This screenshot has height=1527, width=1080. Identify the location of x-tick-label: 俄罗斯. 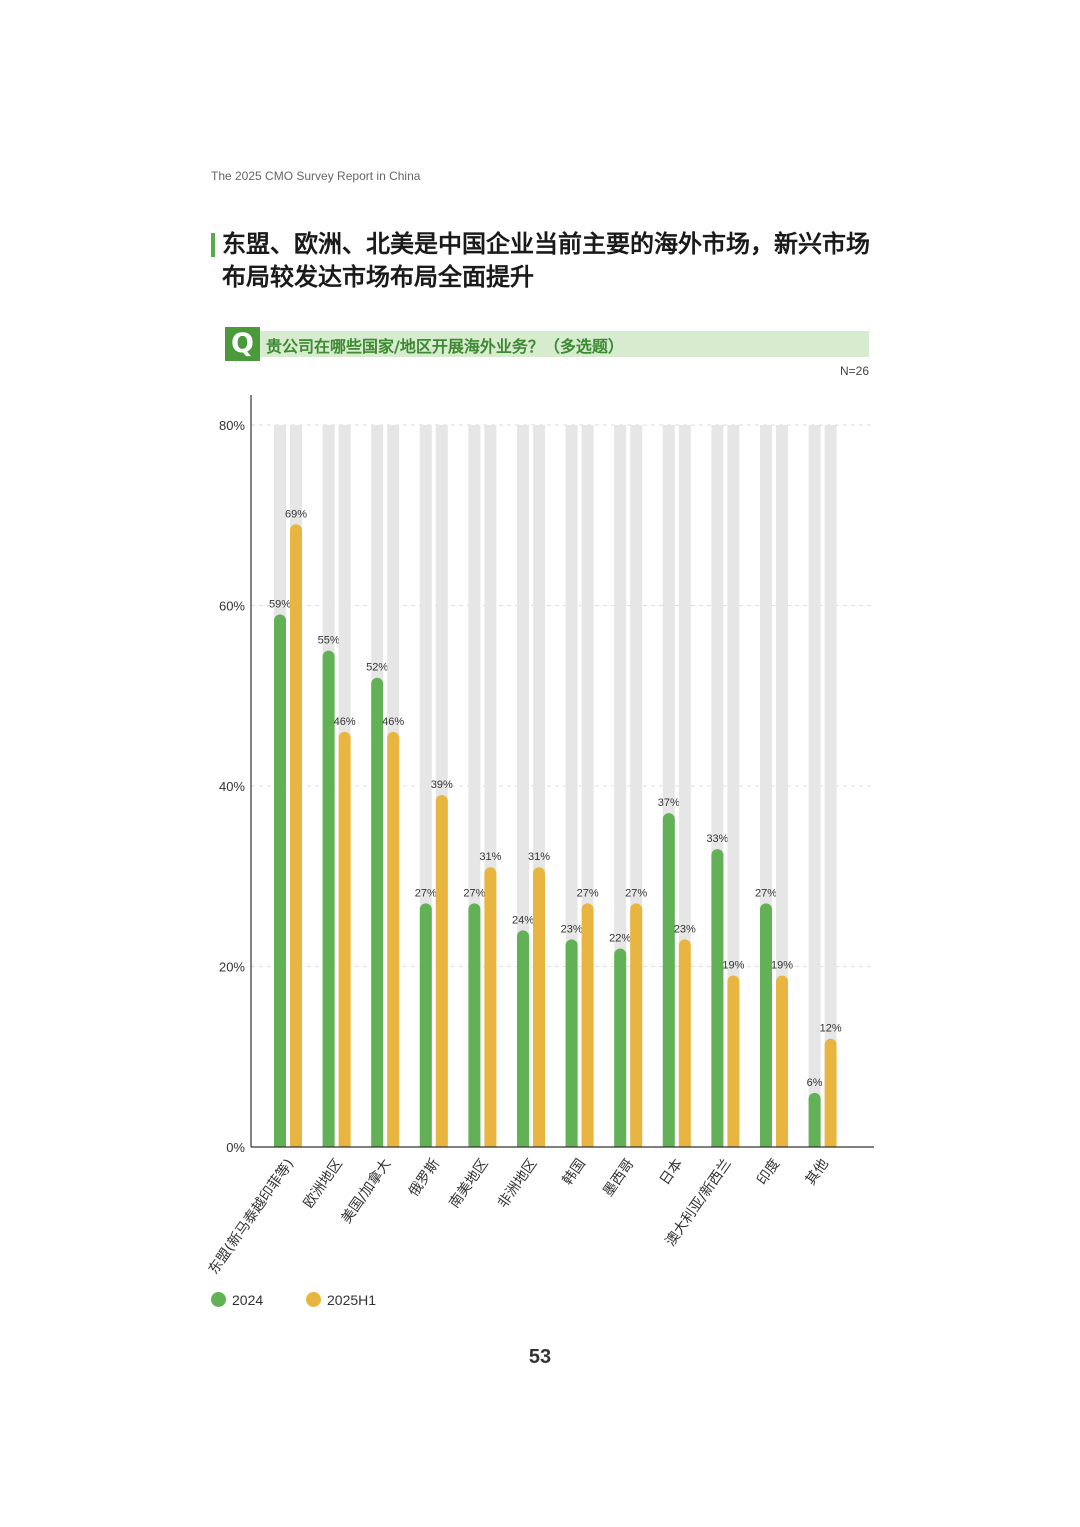
(424, 1178).